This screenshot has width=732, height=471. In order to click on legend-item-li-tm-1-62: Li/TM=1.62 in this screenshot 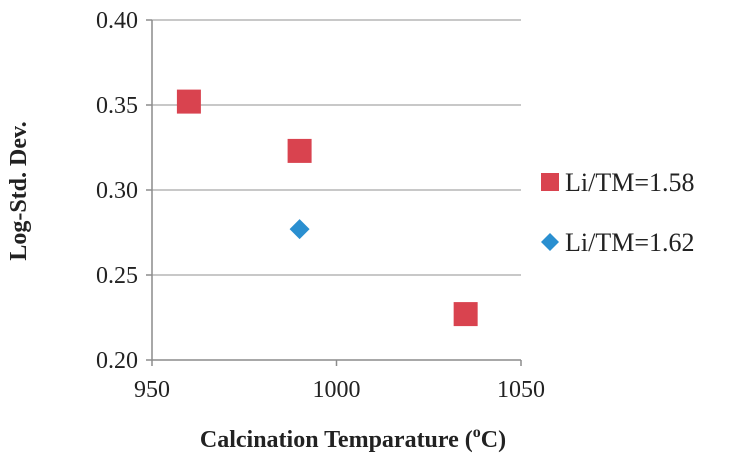, I will do `click(618, 242)`.